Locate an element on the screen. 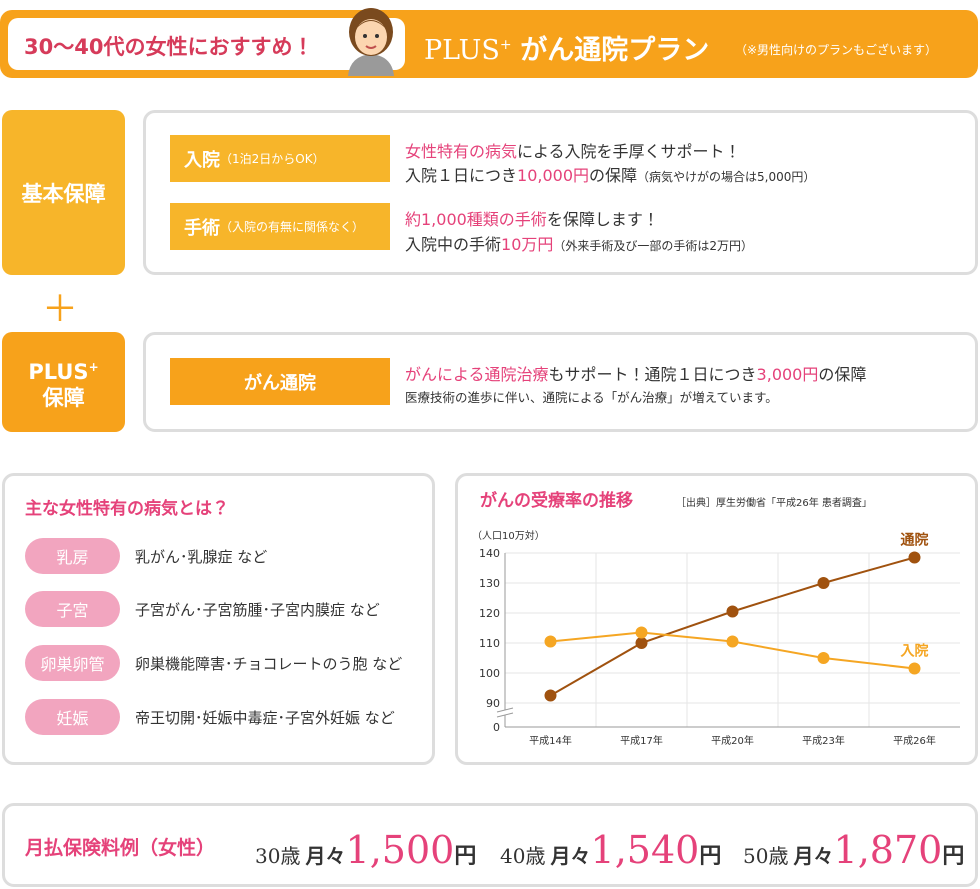  age: 30歳 is located at coordinates (278, 856).